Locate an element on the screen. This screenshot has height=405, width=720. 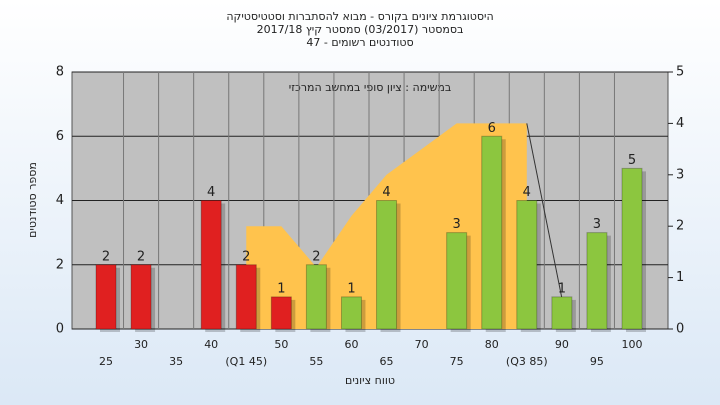
y-tick-label: 2 is located at coordinates (60, 264).